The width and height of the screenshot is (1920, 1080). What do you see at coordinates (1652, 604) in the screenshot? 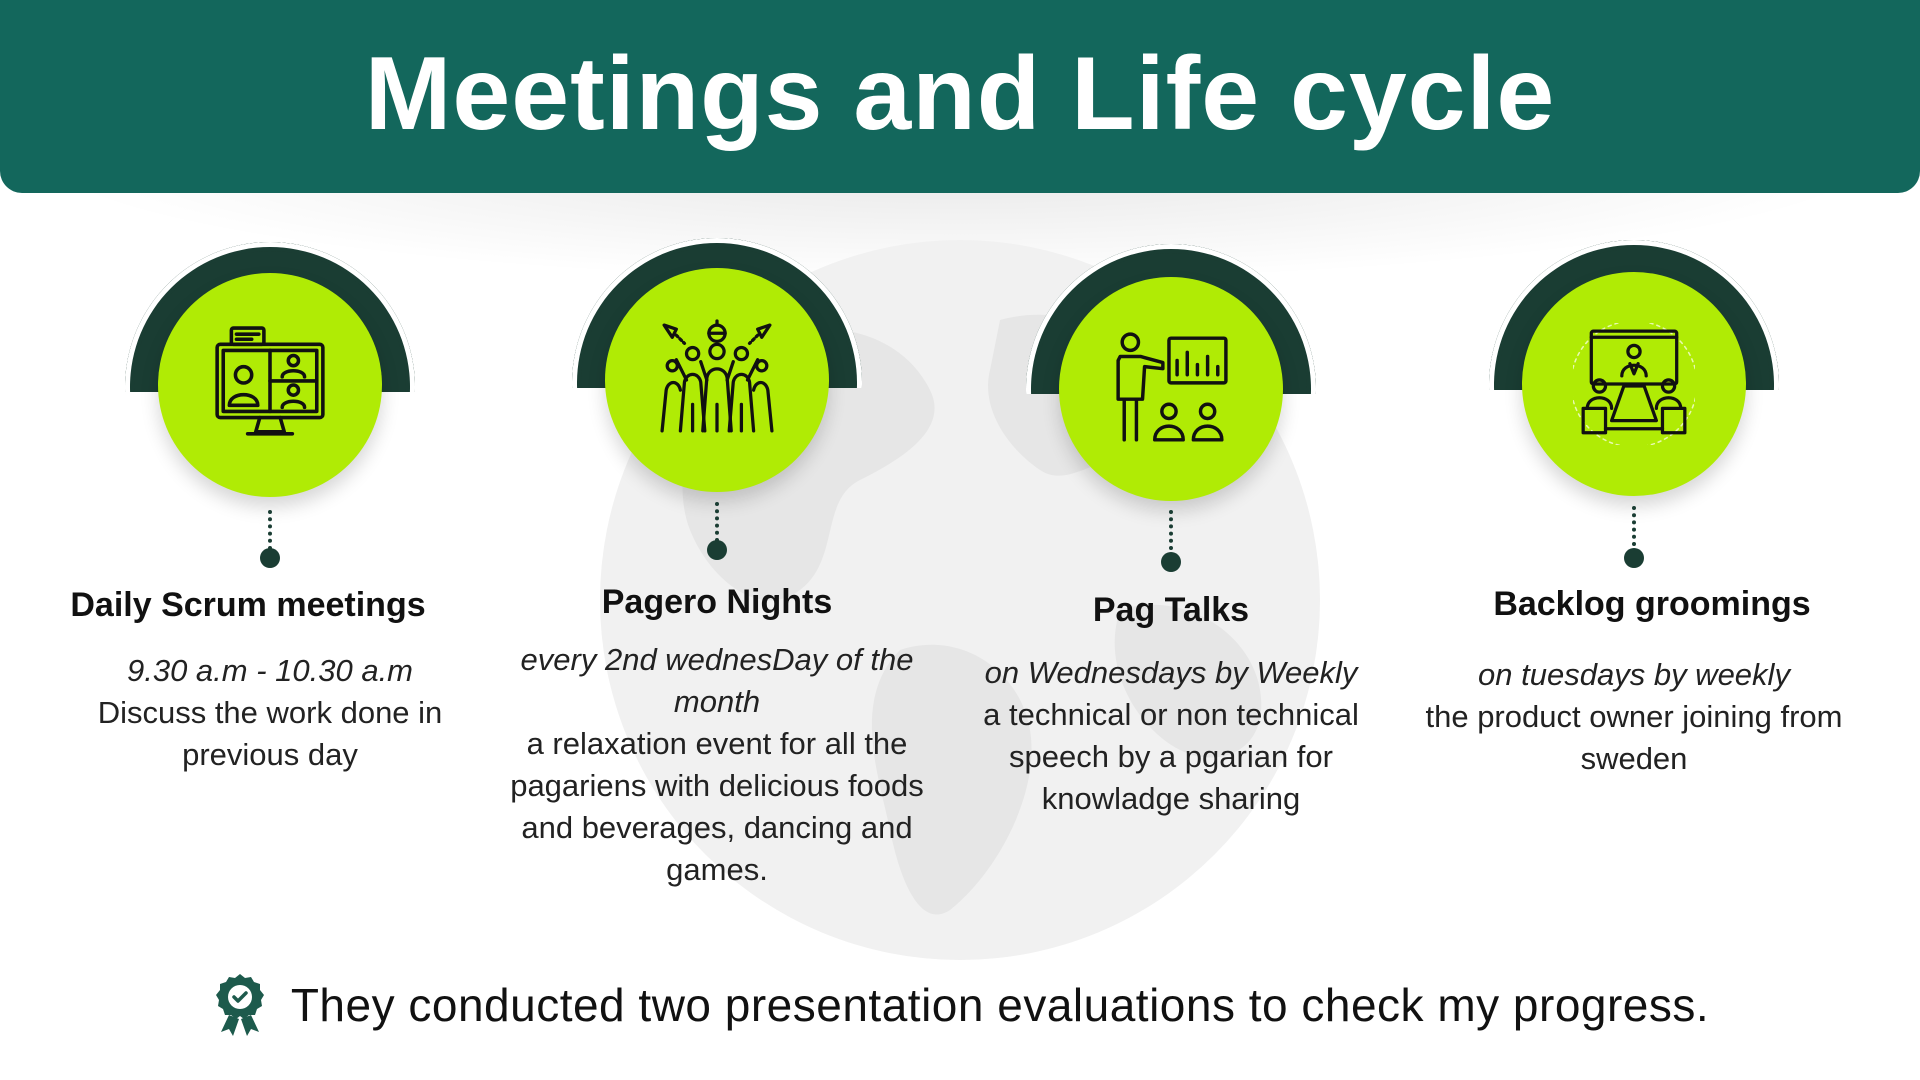
I see `card-title: Backlog groomings` at bounding box center [1652, 604].